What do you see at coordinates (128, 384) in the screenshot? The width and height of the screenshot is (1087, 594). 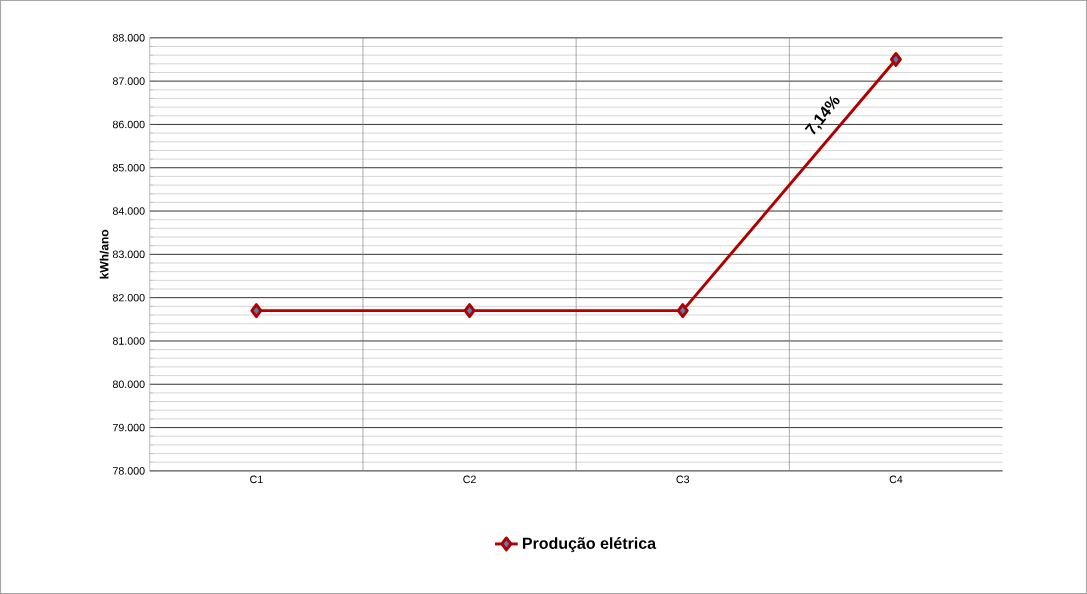 I see `y-tick-label: 80.000` at bounding box center [128, 384].